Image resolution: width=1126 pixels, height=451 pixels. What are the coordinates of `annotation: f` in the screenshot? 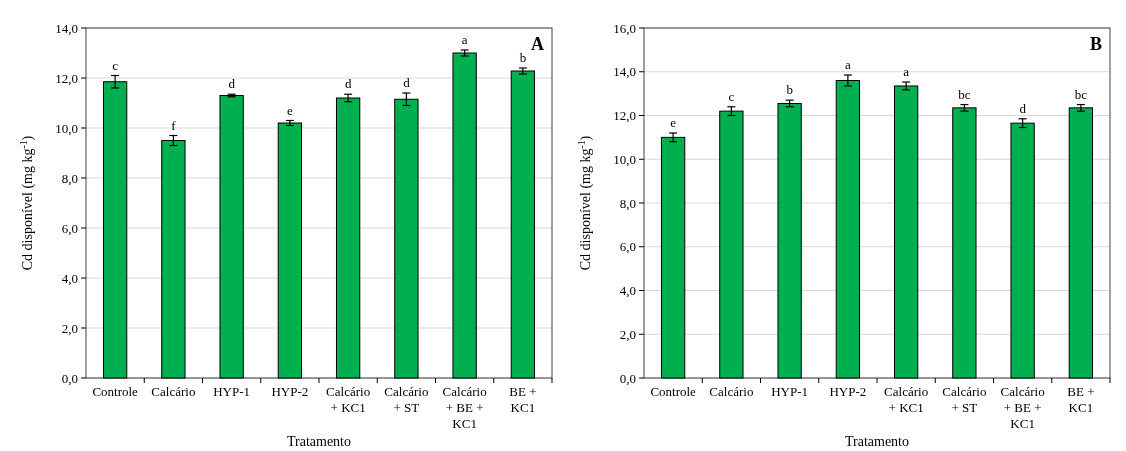 It's located at (174, 125).